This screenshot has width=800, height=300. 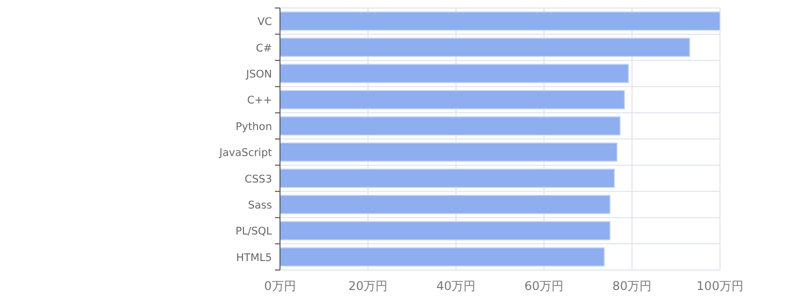 What do you see at coordinates (632, 286) in the screenshot?
I see `x-tick-label: 80万円` at bounding box center [632, 286].